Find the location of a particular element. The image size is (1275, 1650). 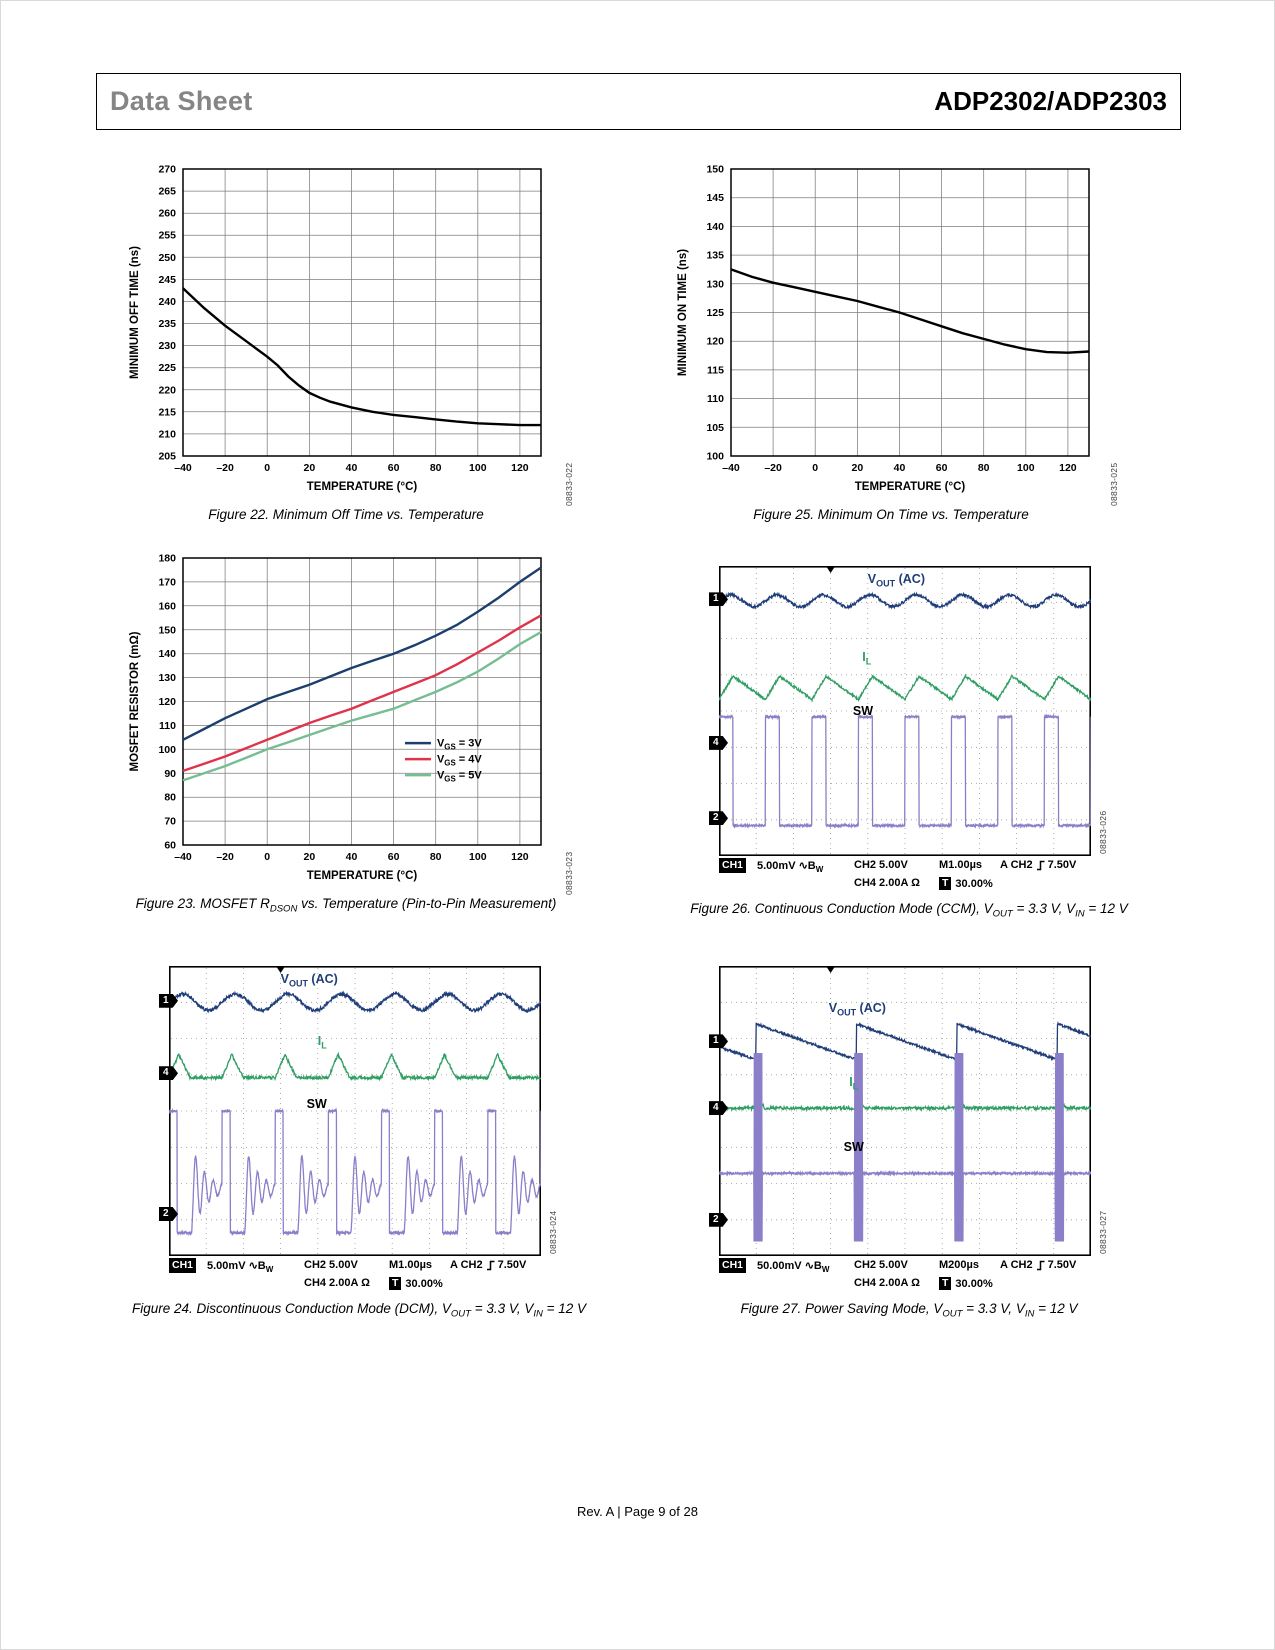

figure-id-watermark: 08833-023 is located at coordinates (569, 873).